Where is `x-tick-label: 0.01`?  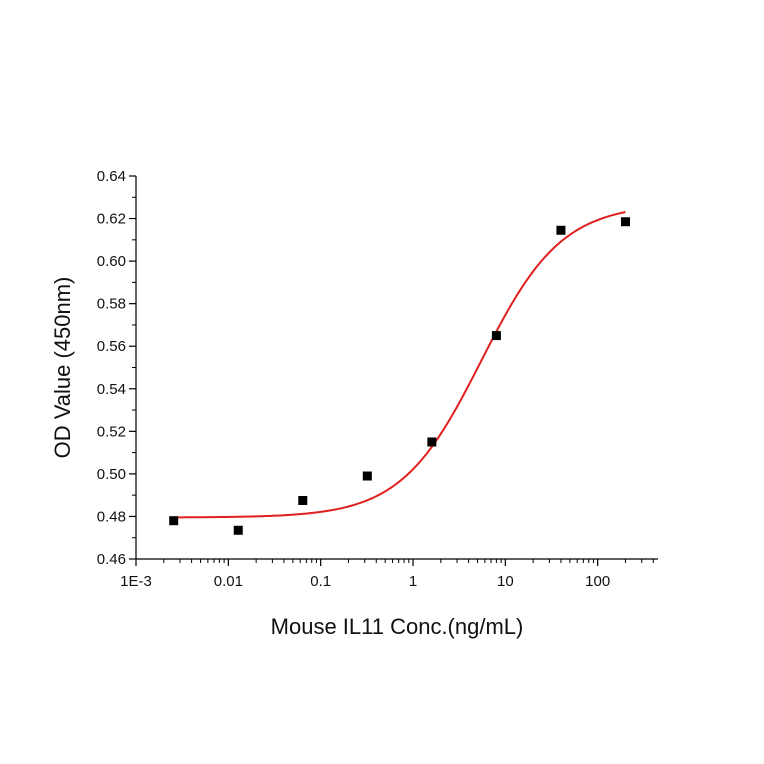
x-tick-label: 0.01 is located at coordinates (228, 581).